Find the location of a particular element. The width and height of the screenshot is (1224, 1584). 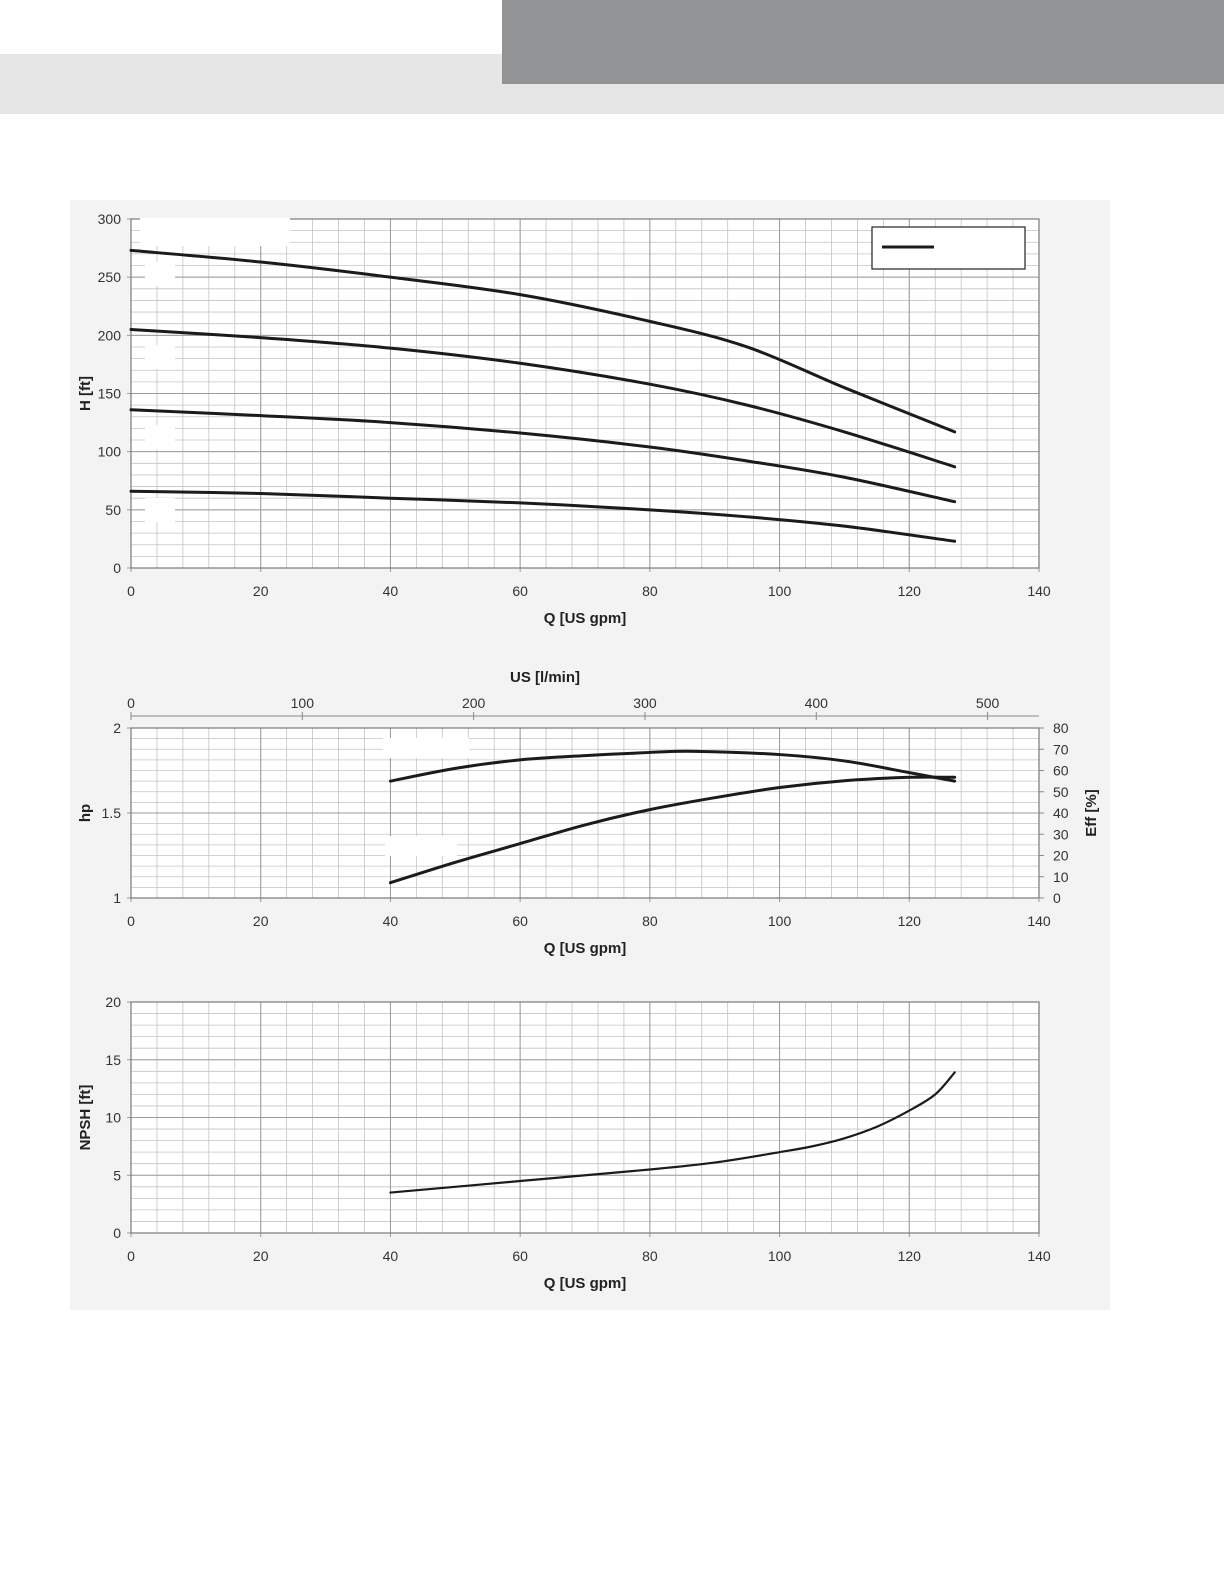

y-tick-label: 5 is located at coordinates (117, 1175).